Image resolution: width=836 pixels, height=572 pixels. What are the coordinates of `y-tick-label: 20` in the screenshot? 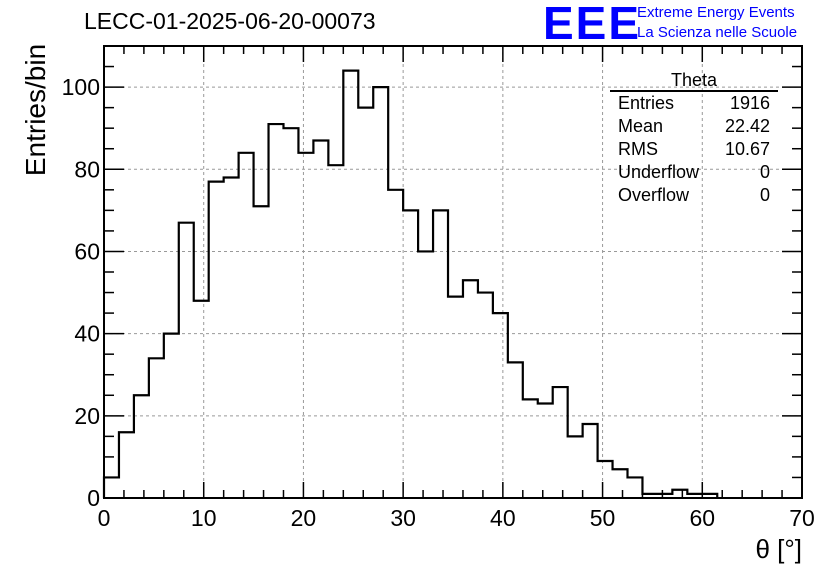 It's located at (87, 416).